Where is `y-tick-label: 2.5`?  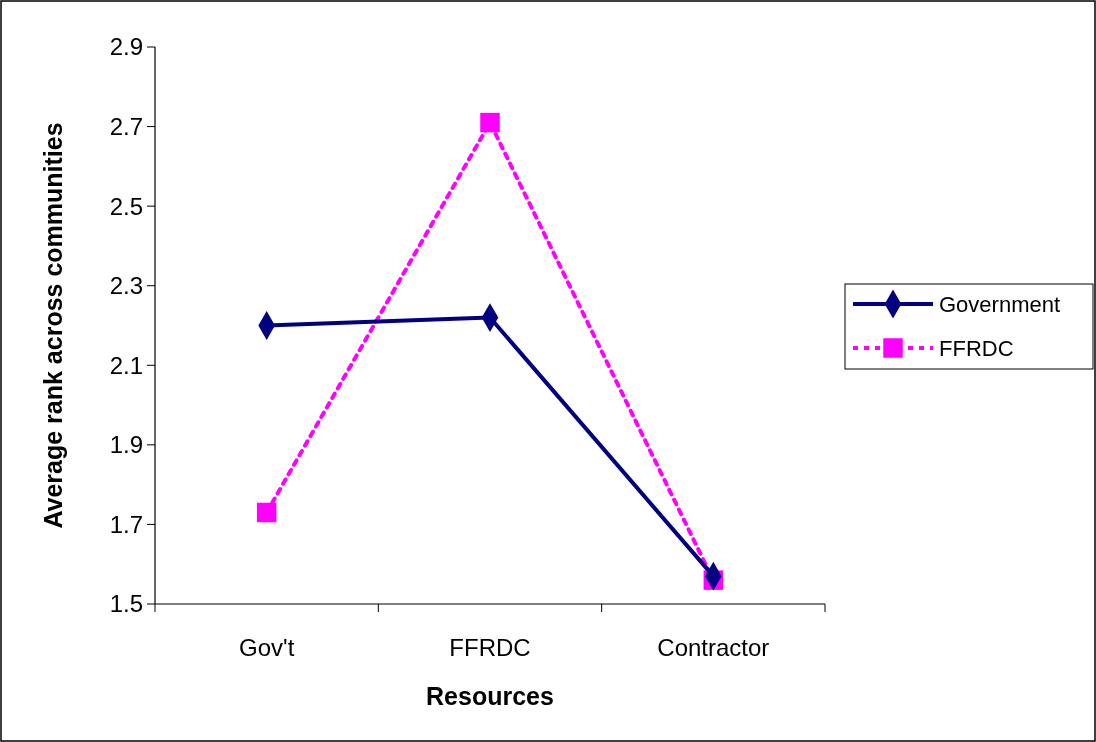 y-tick-label: 2.5 is located at coordinates (126, 206).